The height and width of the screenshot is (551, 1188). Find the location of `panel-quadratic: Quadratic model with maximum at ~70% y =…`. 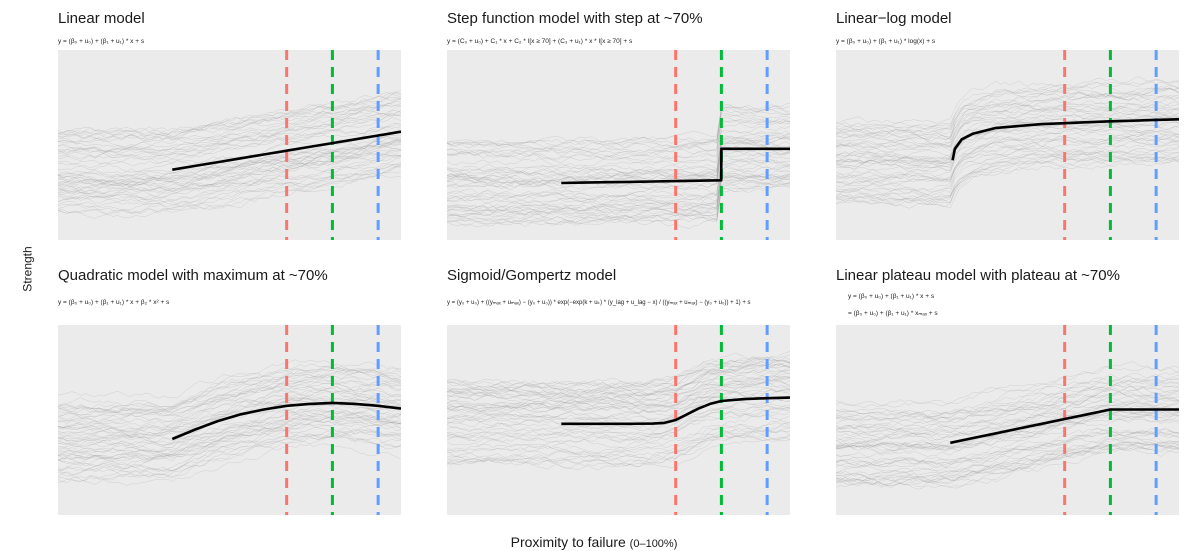

panel-quadratic: Quadratic model with maximum at ~70% y =… is located at coordinates (229, 391).